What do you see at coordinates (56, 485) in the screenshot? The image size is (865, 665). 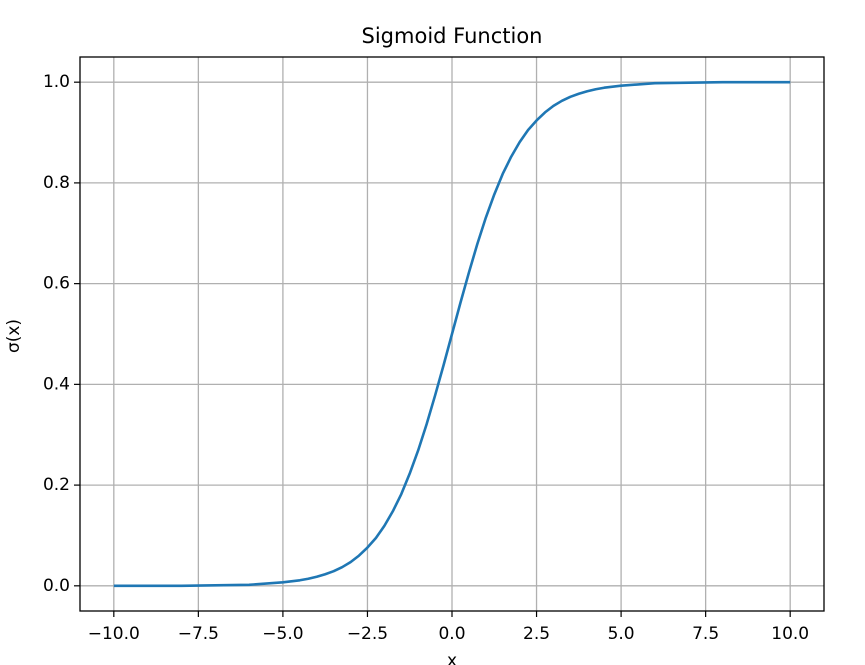 I see `y-tick-label: 0.2` at bounding box center [56, 485].